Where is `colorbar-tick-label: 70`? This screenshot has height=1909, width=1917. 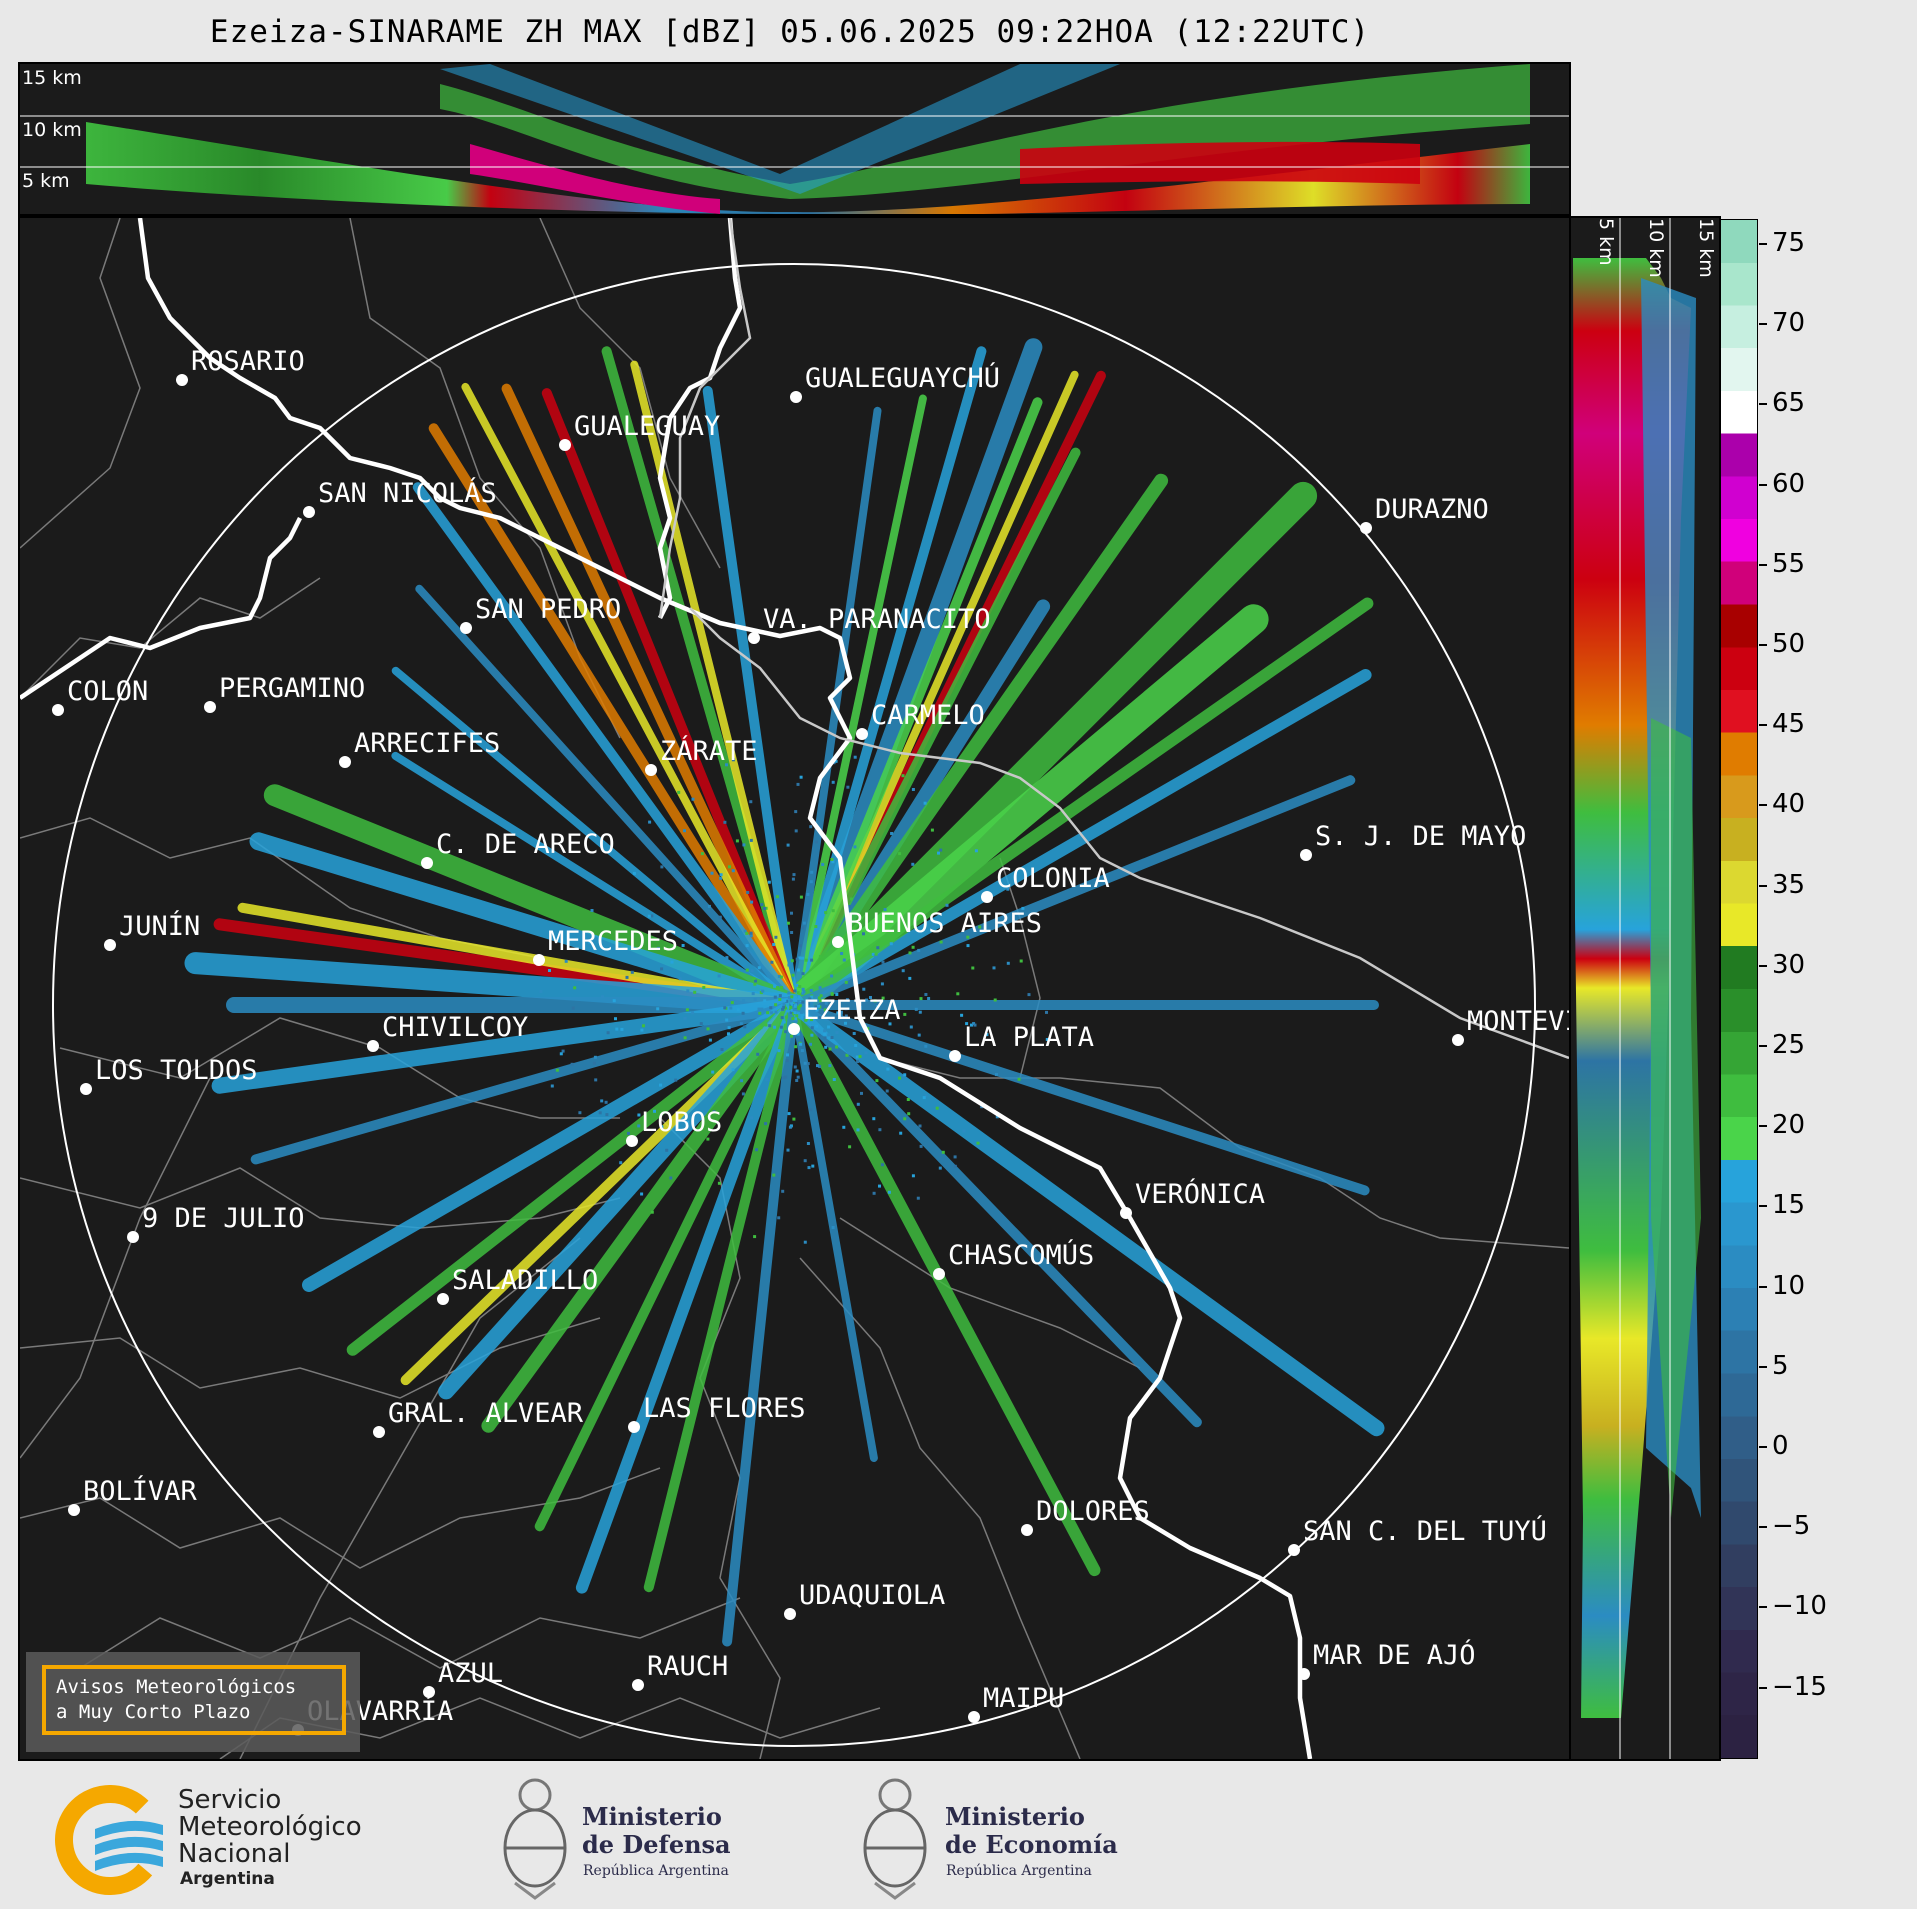
colorbar-tick-label: 70 is located at coordinates (1789, 323).